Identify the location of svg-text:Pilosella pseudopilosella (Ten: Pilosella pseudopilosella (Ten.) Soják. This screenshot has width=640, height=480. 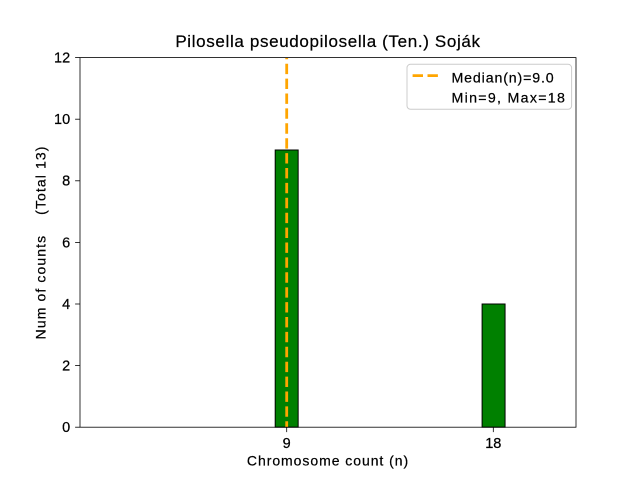
(327, 41).